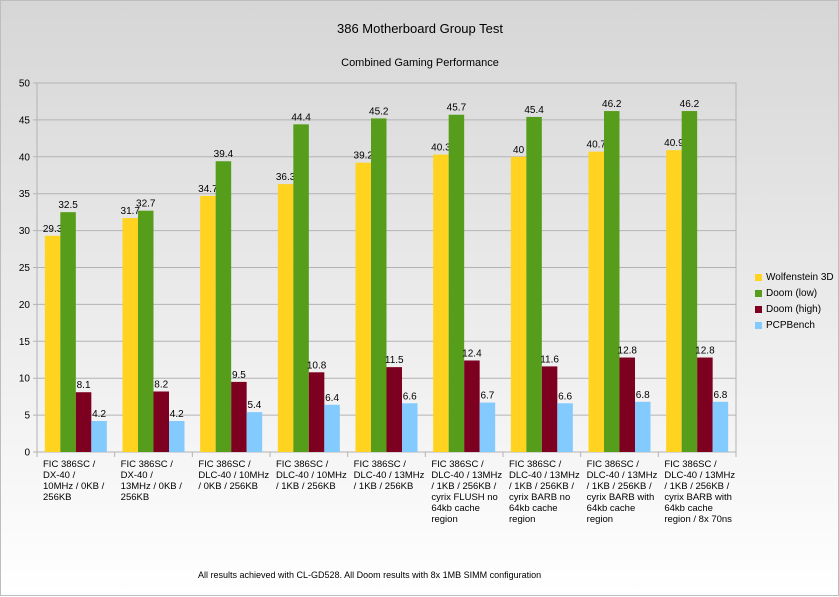  Describe the element at coordinates (534, 110) in the screenshot. I see `data-label: 45.4` at that location.